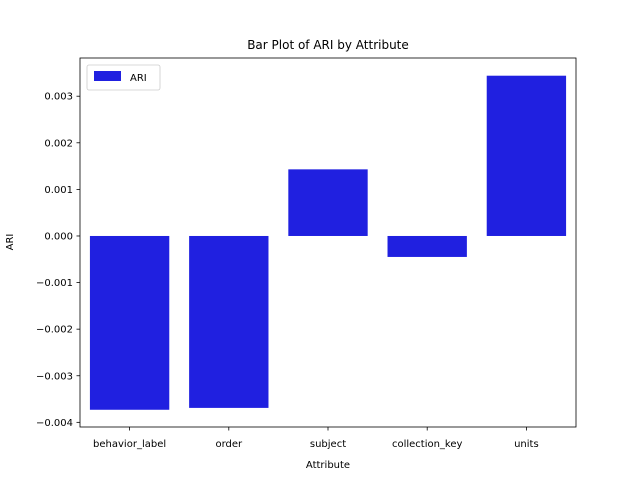 The width and height of the screenshot is (640, 480). Describe the element at coordinates (427, 246) in the screenshot. I see `bar-collection_key` at that location.